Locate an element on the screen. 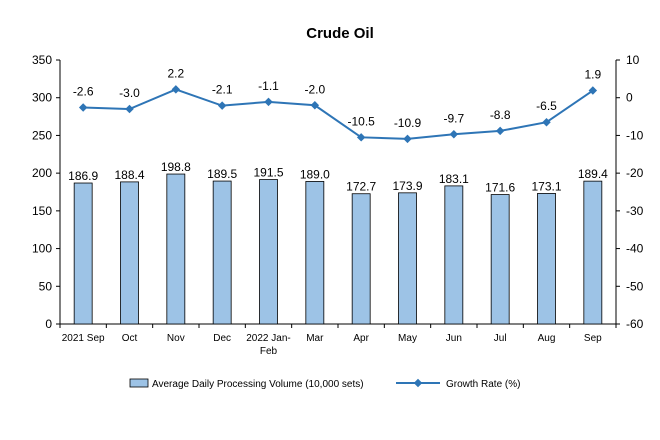 The height and width of the screenshot is (440, 660). line-value-label: -2.0 is located at coordinates (314, 89).